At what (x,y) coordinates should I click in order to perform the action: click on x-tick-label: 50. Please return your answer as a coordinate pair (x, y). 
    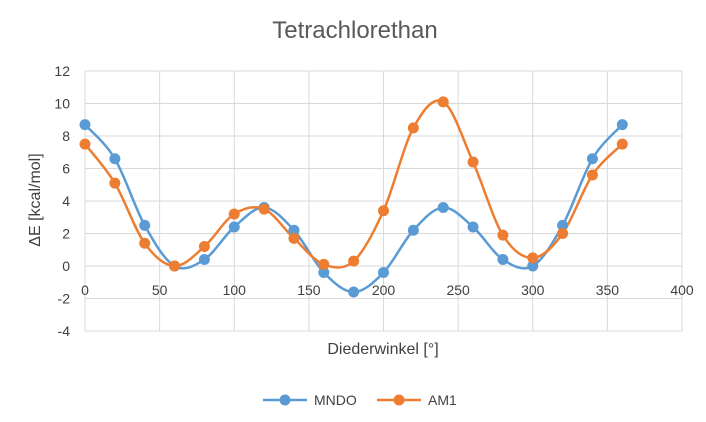
    Looking at the image, I should click on (160, 290).